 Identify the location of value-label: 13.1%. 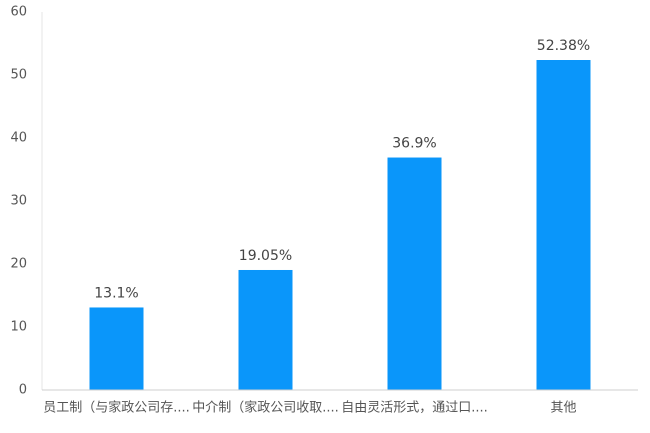
(116, 293).